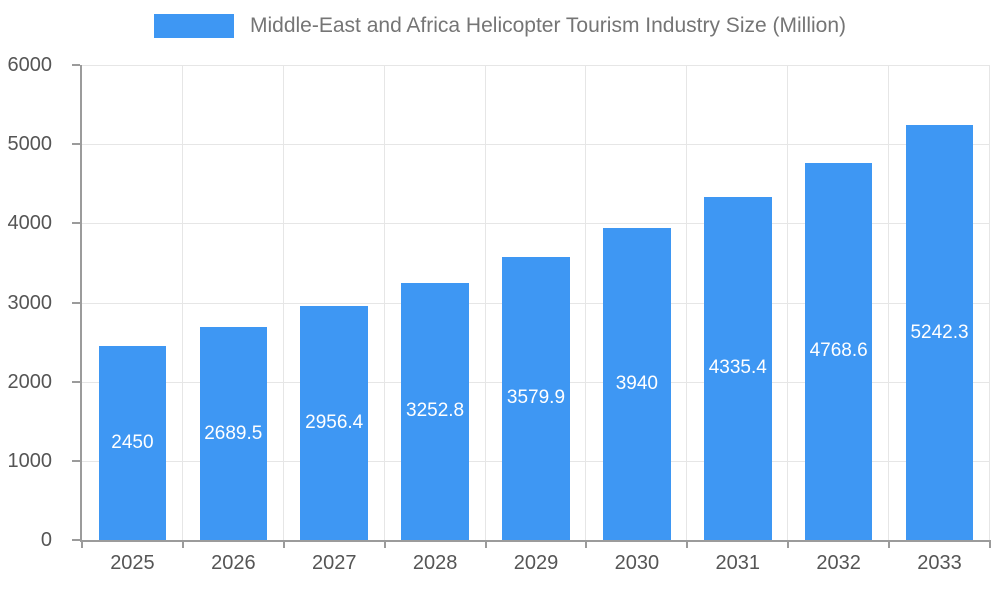  Describe the element at coordinates (334, 563) in the screenshot. I see `x-axis-tick-label: 2027` at that location.